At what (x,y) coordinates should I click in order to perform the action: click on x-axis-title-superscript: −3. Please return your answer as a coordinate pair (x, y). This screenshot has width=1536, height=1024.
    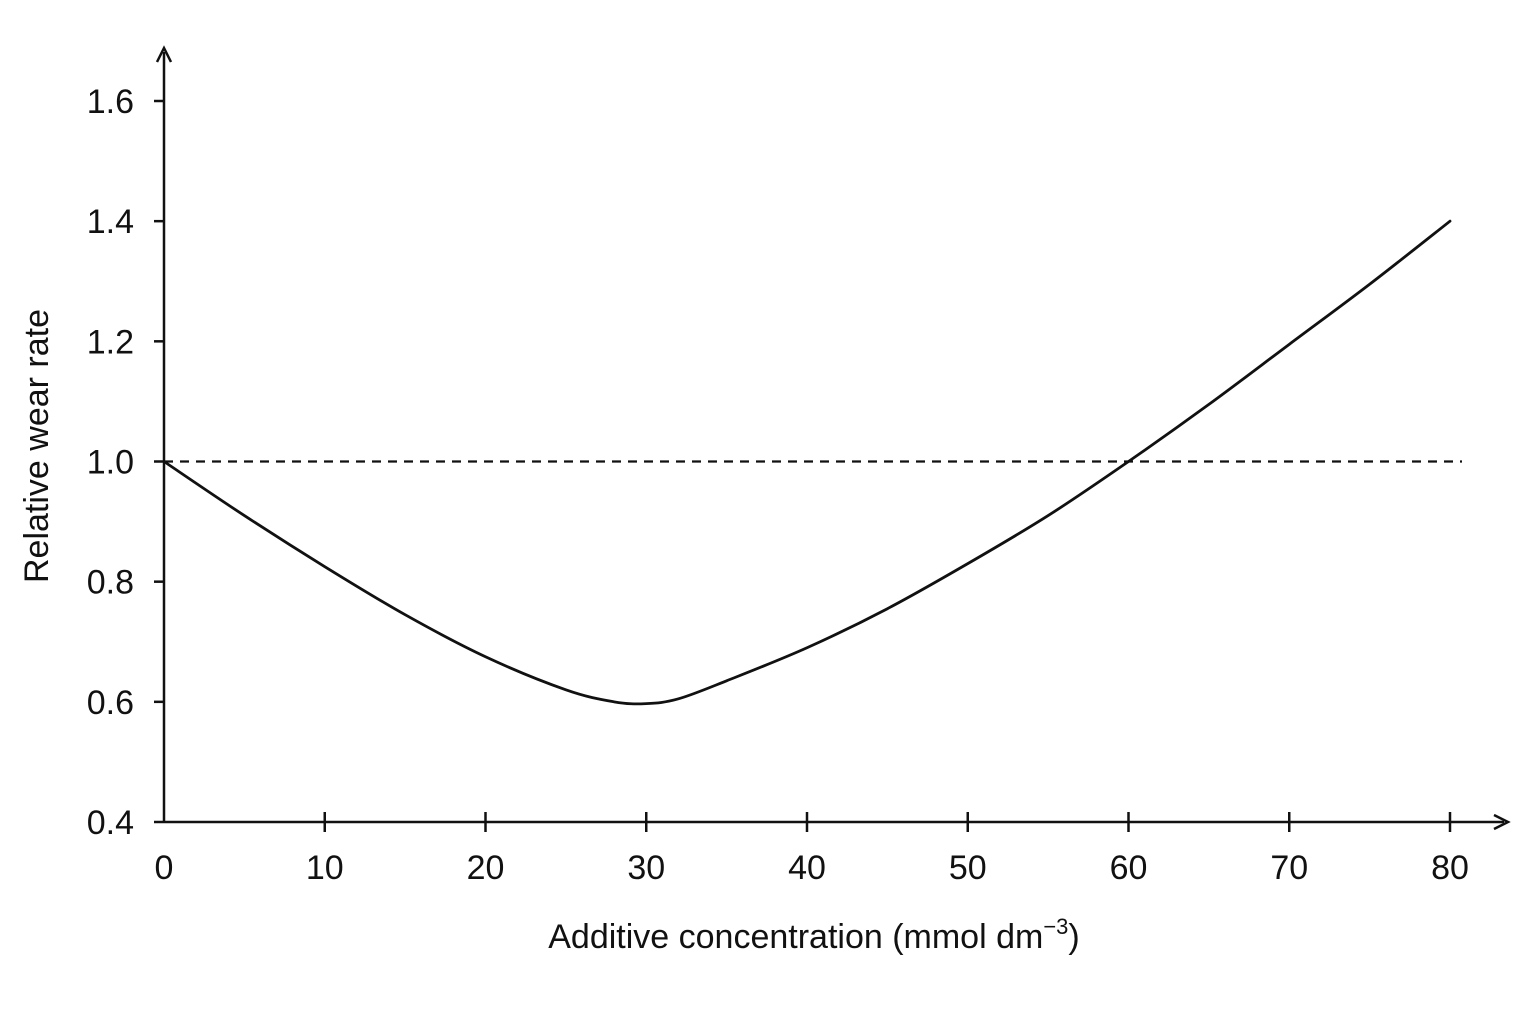
    Looking at the image, I should click on (1055, 926).